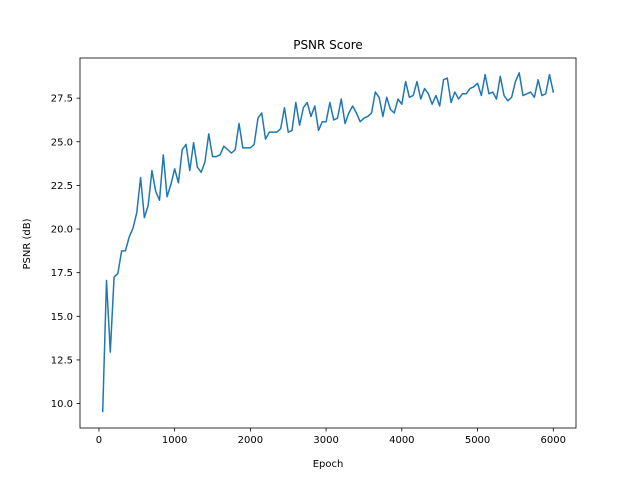 Image resolution: width=640 pixels, height=480 pixels. Describe the element at coordinates (325, 440) in the screenshot. I see `x-tick-label: 3000` at that location.